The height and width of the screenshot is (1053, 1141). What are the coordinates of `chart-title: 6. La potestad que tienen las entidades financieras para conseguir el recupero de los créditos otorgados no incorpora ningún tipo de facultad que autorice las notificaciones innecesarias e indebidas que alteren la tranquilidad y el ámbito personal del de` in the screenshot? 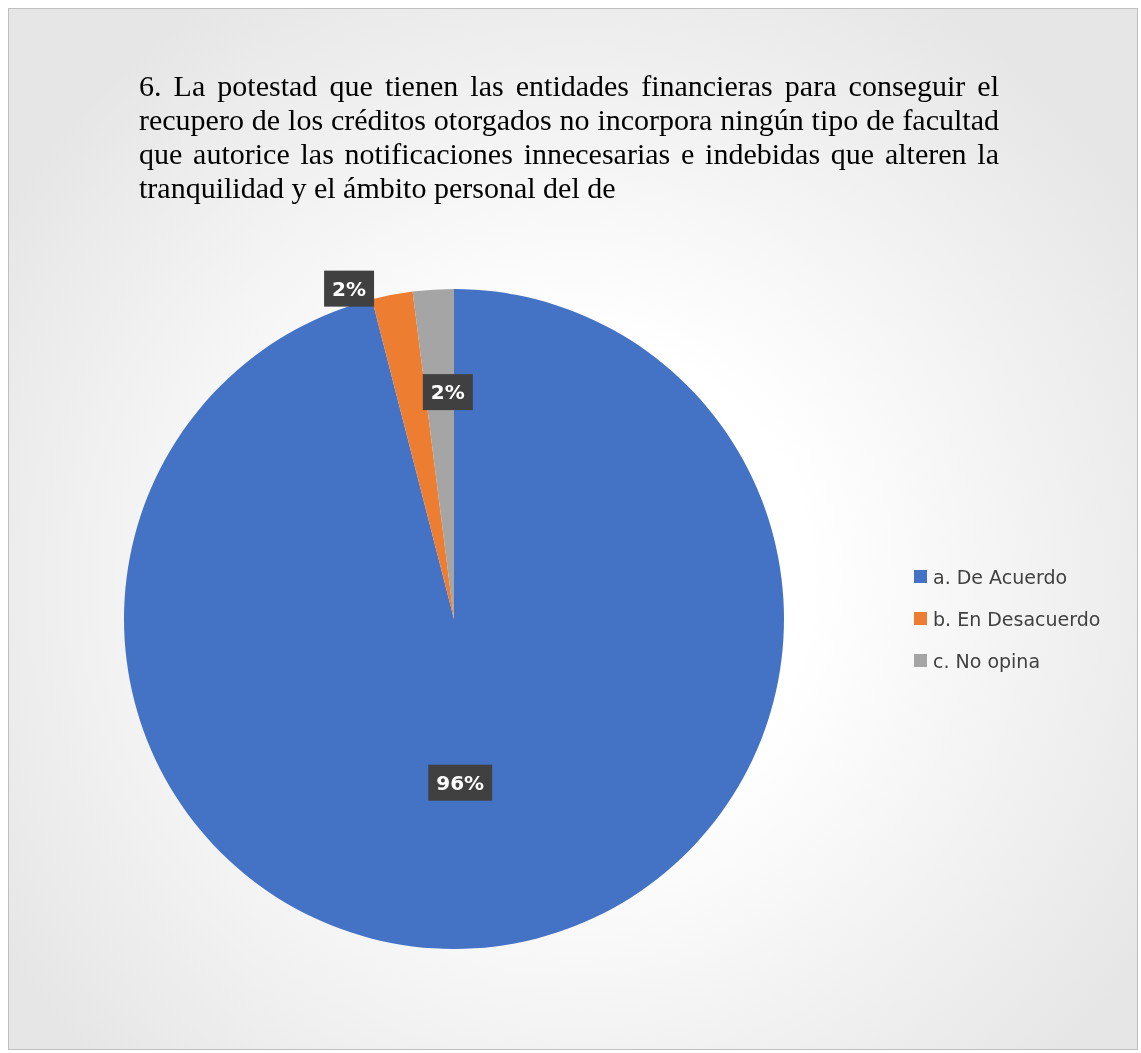 It's located at (569, 137).